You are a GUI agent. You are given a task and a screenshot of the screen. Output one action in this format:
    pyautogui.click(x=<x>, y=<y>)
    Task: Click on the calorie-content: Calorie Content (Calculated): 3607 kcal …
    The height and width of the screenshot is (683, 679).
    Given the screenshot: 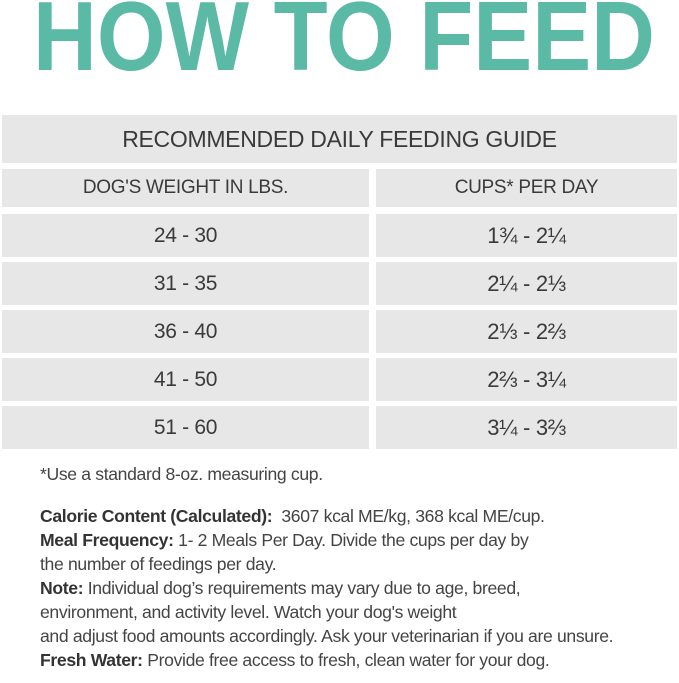 What is the action you would take?
    pyautogui.click(x=292, y=516)
    